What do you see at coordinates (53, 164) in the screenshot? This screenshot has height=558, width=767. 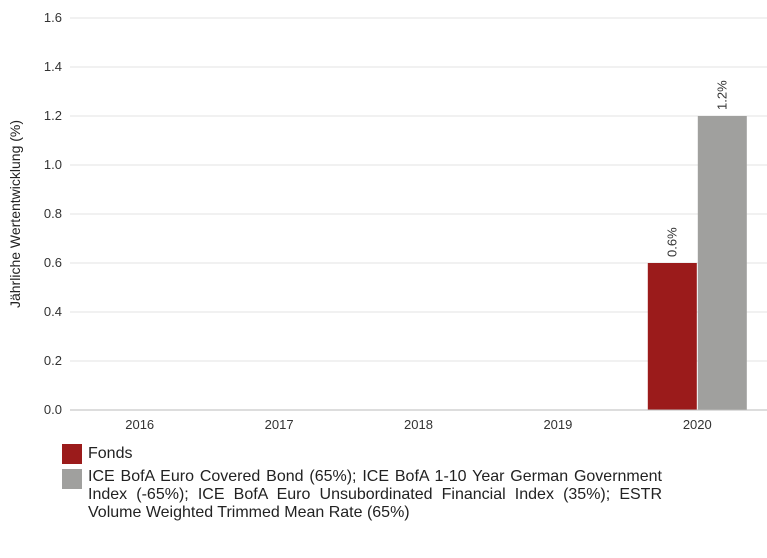 I see `y-tick-label: 1.0` at bounding box center [53, 164].